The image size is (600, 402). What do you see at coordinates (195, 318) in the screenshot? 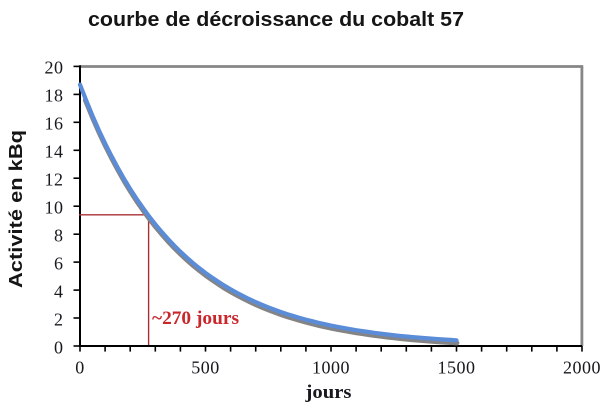
I see `svg-text: ~270 jours` at bounding box center [195, 318].